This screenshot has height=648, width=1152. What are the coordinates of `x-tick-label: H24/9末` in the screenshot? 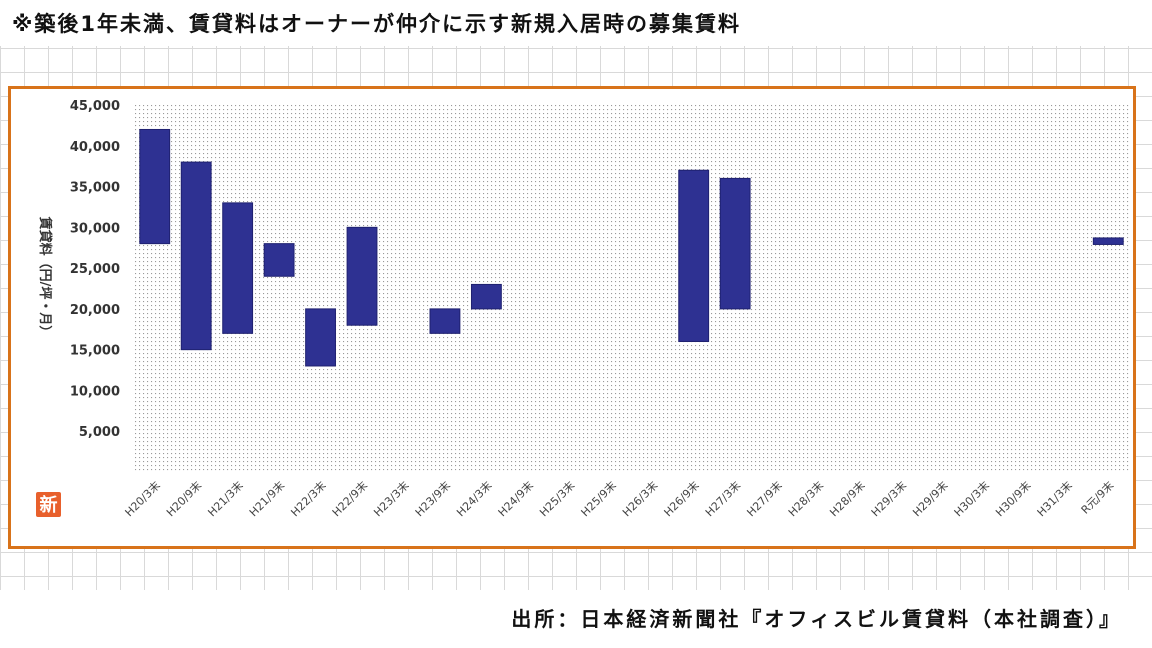 It's located at (515, 498).